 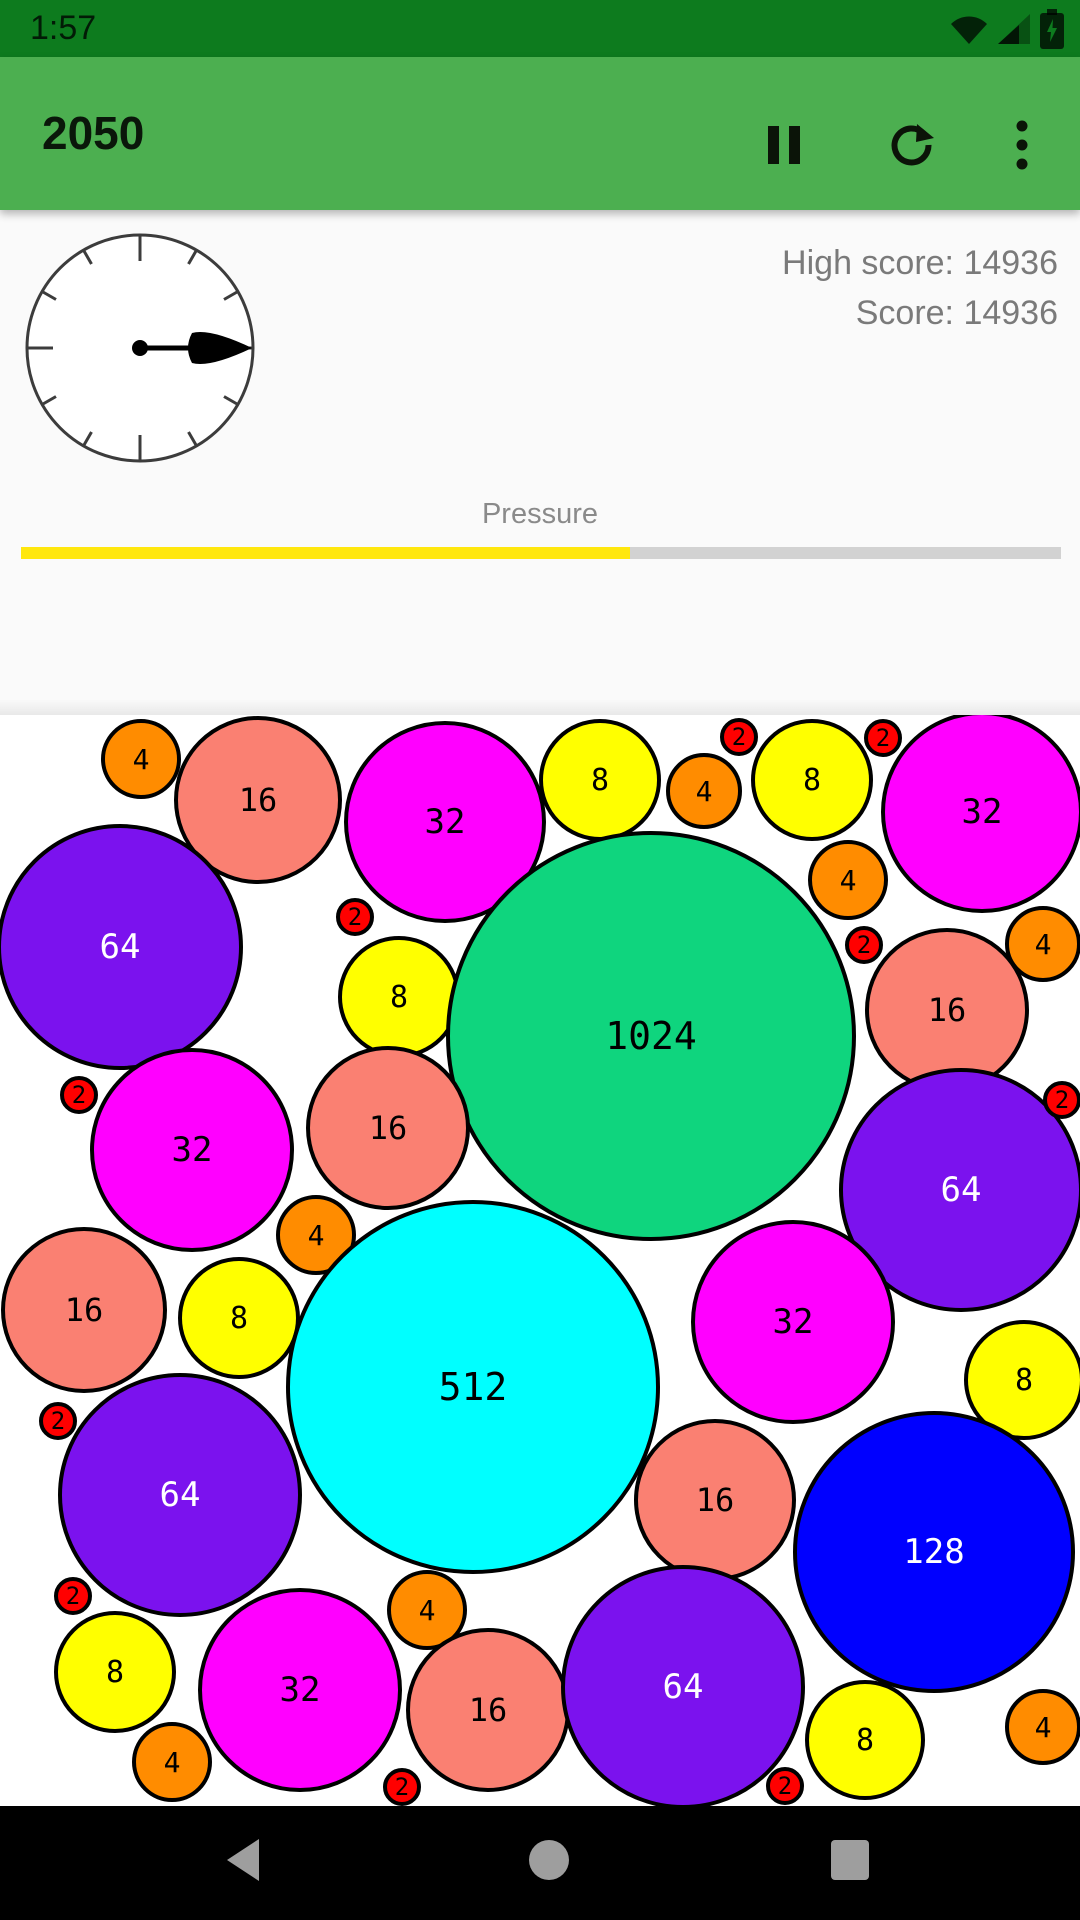 I want to click on status-bar: 1:57, so click(x=540, y=28).